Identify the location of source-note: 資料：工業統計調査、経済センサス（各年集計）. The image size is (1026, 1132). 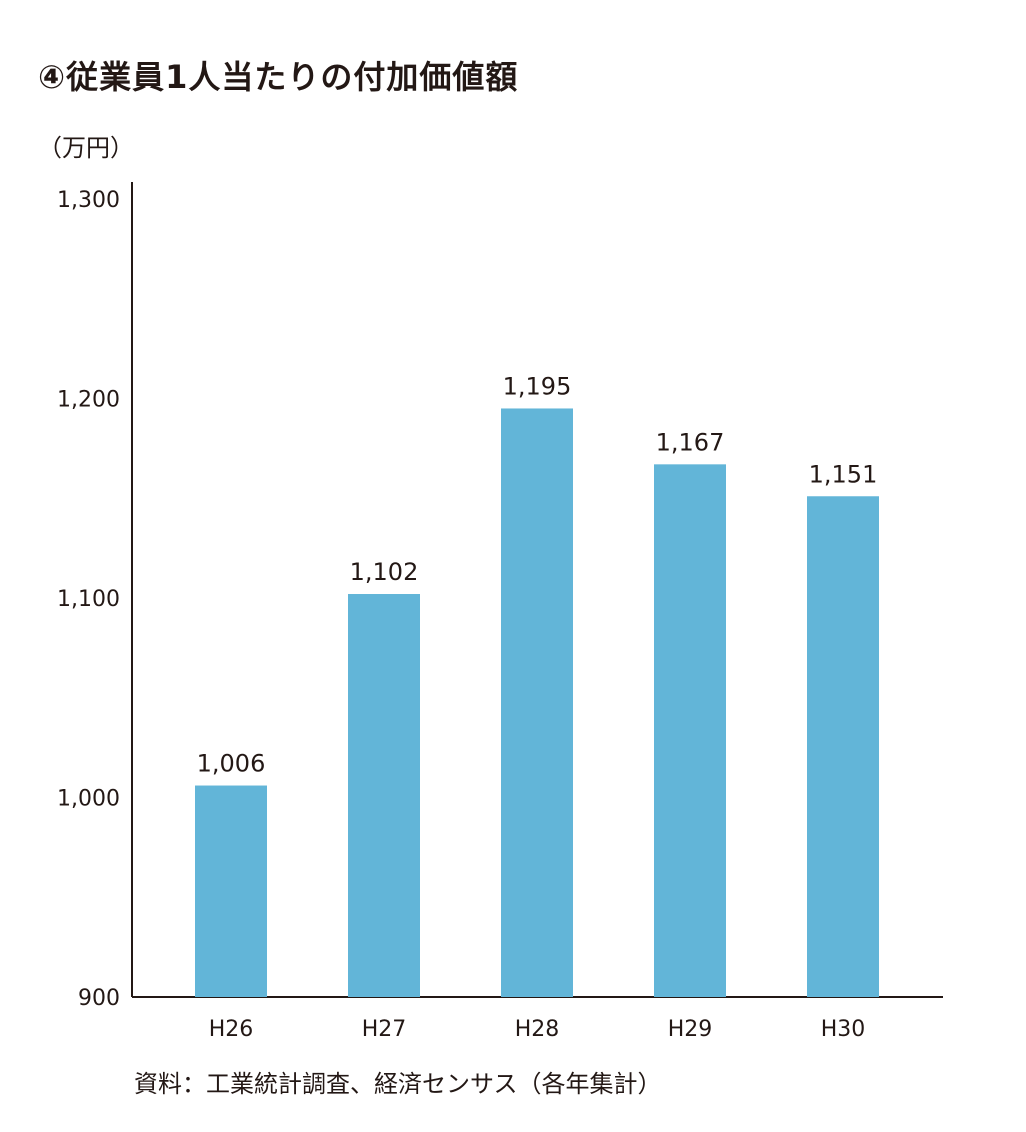
(398, 1084).